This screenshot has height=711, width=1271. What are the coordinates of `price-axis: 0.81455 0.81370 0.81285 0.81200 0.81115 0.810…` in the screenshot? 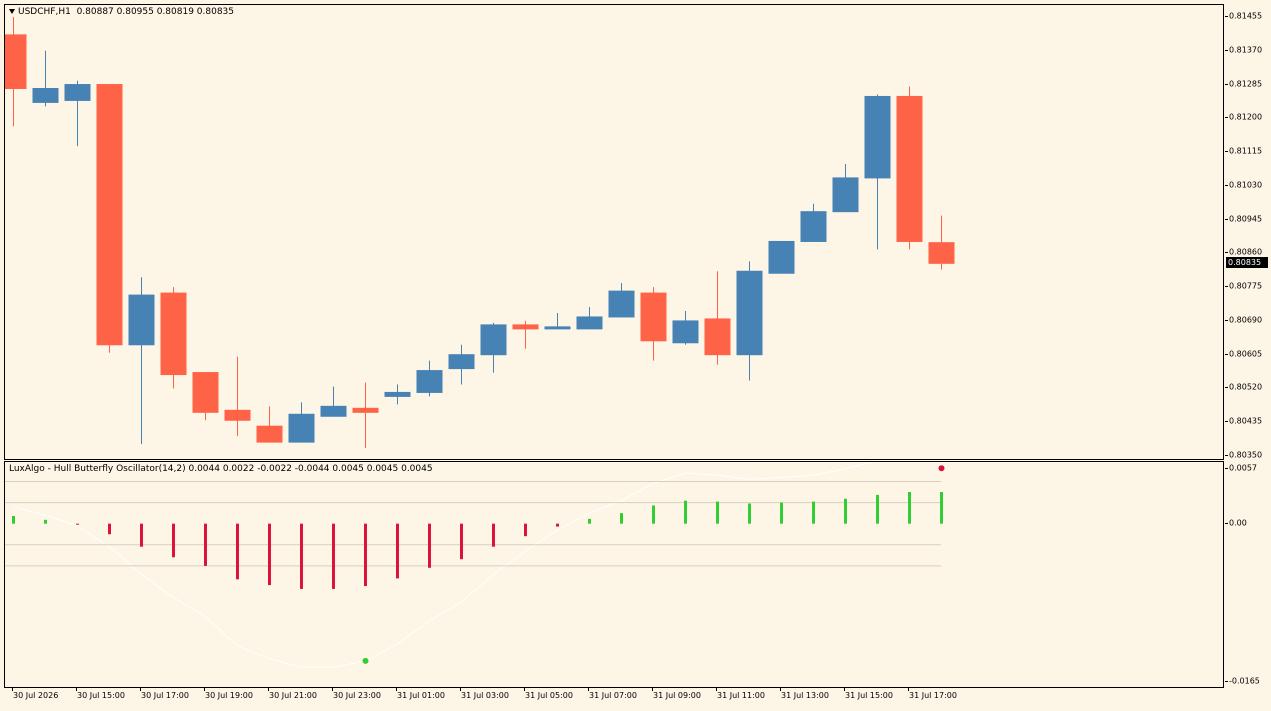 It's located at (1248, 232).